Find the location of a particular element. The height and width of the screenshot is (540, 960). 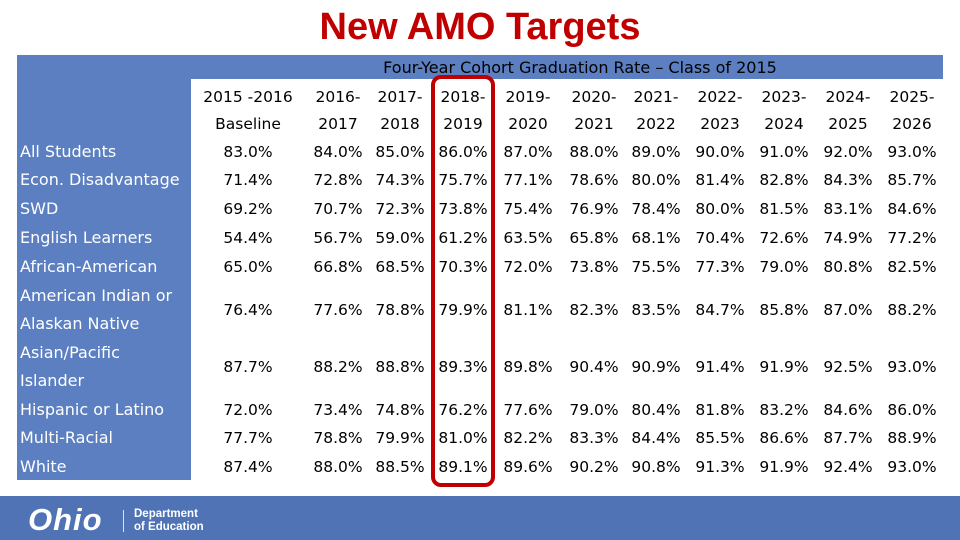

table-cell: 69.2% is located at coordinates (248, 209).